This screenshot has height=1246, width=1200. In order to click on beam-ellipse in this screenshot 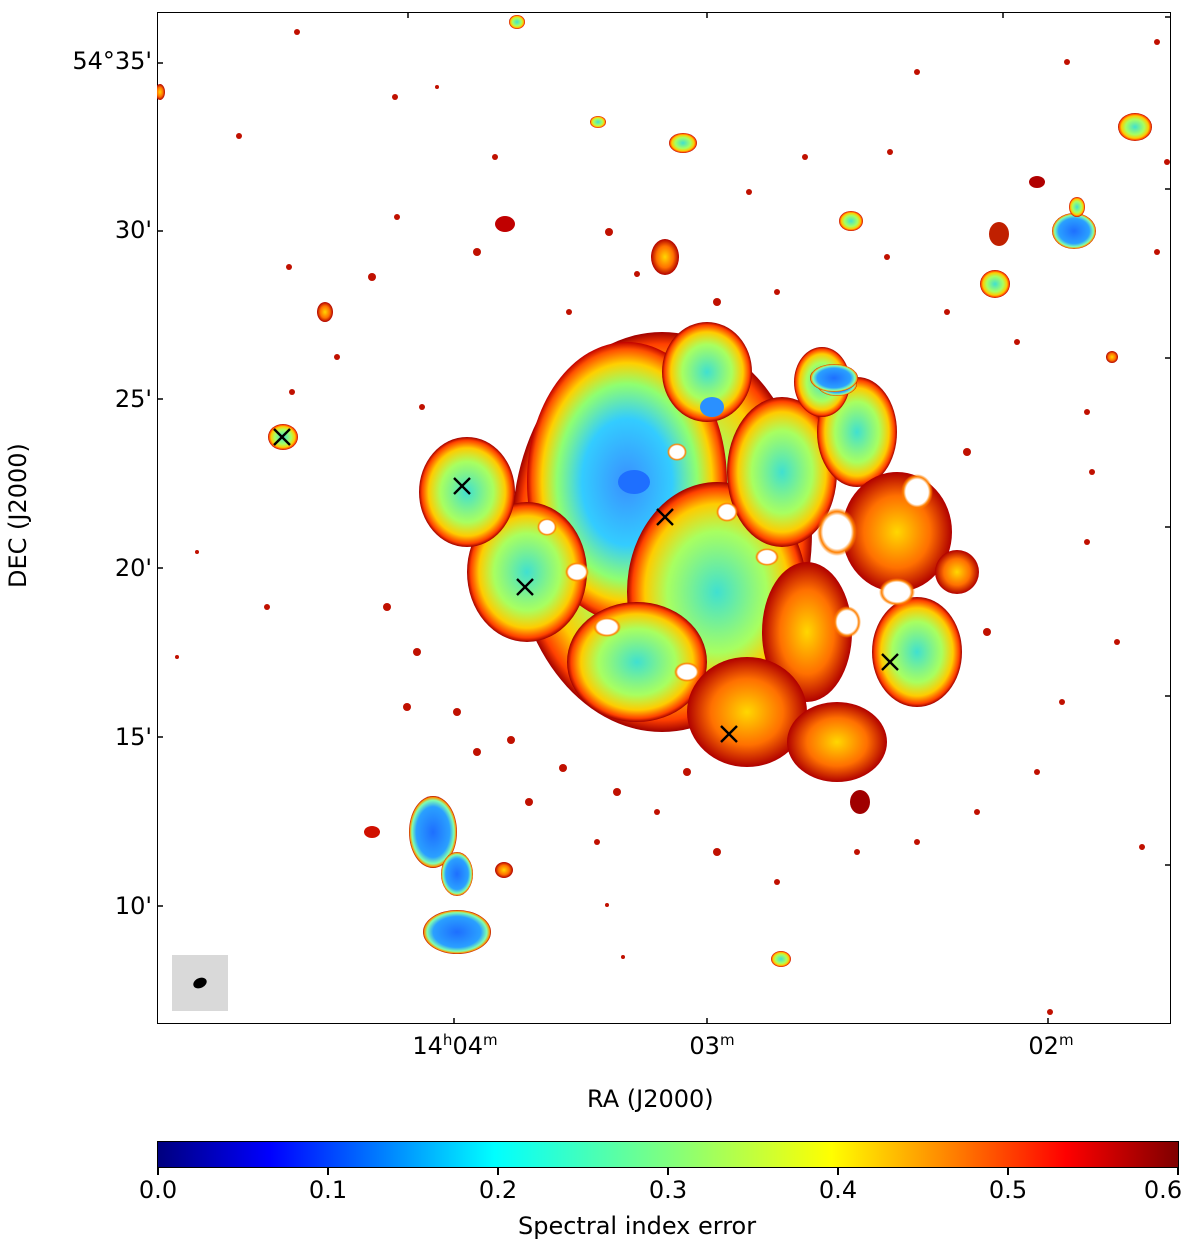, I will do `click(200, 983)`.